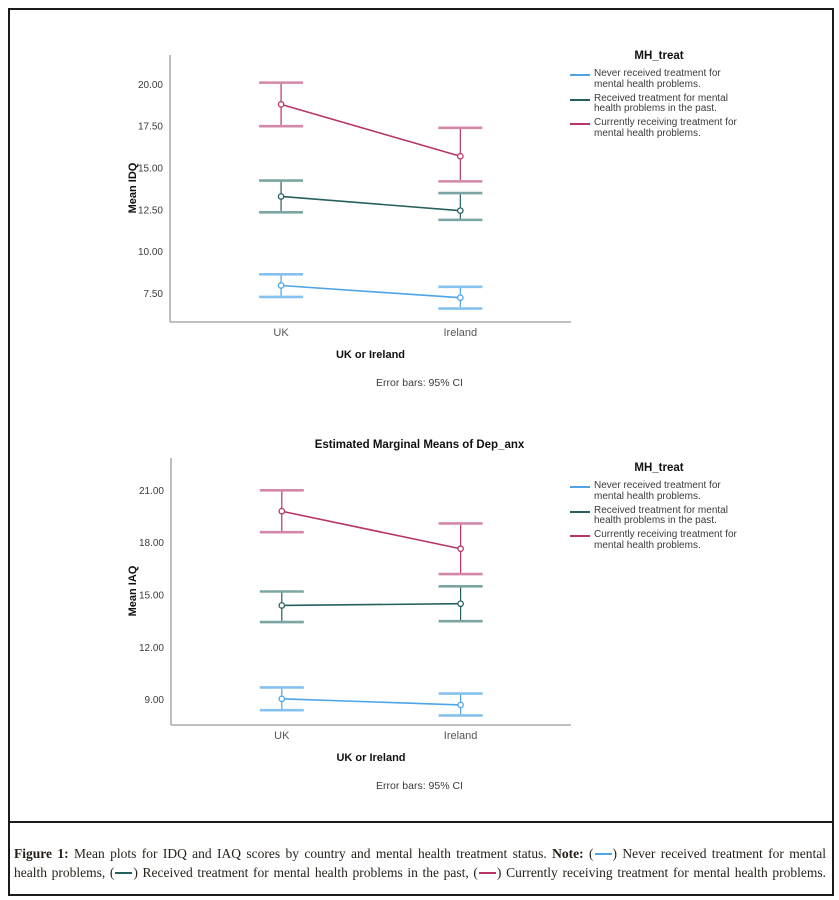 Image resolution: width=839 pixels, height=900 pixels. Describe the element at coordinates (370, 355) in the screenshot. I see `idq-x-axis-title: UK or Ireland` at that location.